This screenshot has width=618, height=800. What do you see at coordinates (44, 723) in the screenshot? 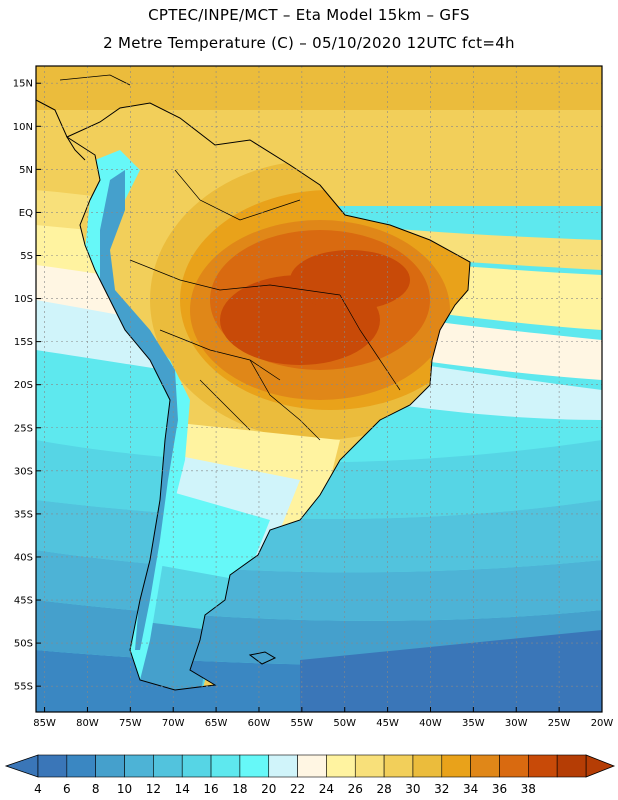
I see `lon-label: 85W` at bounding box center [44, 723].